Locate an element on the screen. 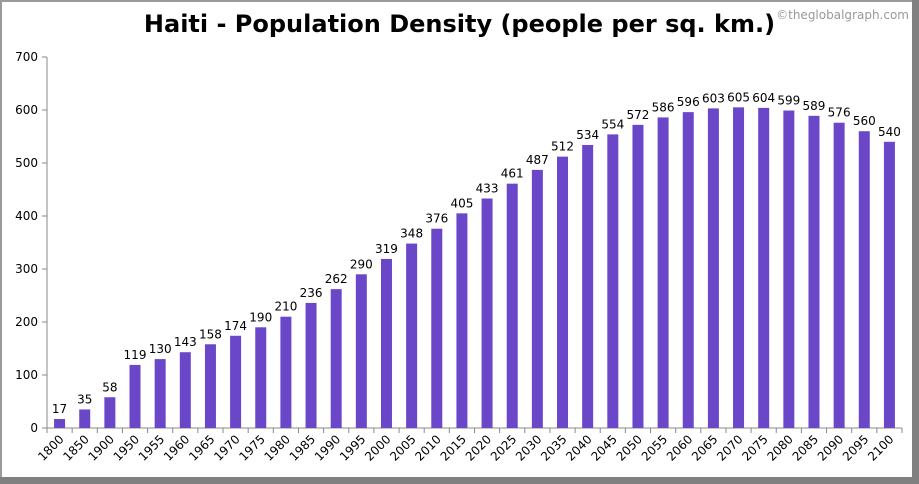 The height and width of the screenshot is (484, 919). watermark: ©theglobalgraph.com is located at coordinates (842, 15).